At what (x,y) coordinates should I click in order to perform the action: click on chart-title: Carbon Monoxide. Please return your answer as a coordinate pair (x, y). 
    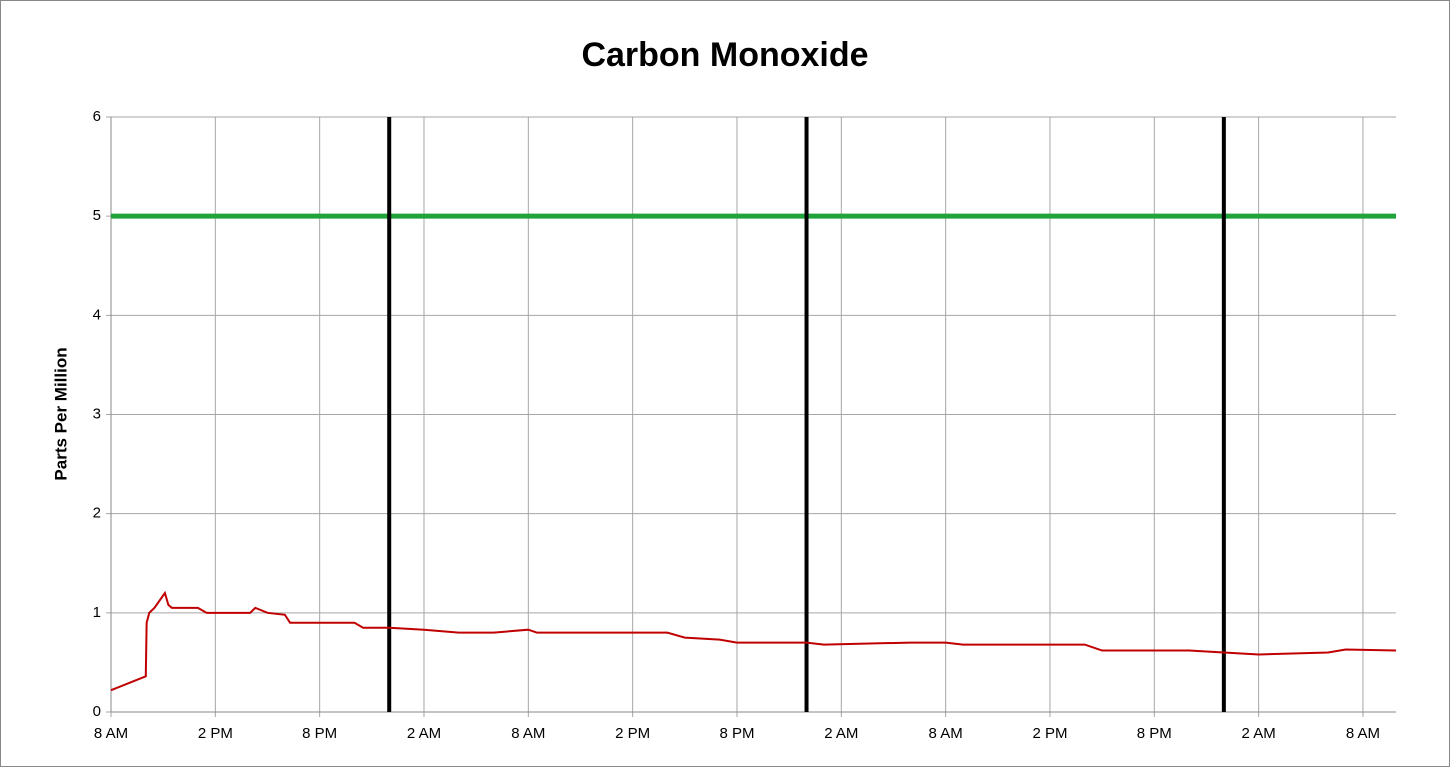
    Looking at the image, I should click on (724, 55).